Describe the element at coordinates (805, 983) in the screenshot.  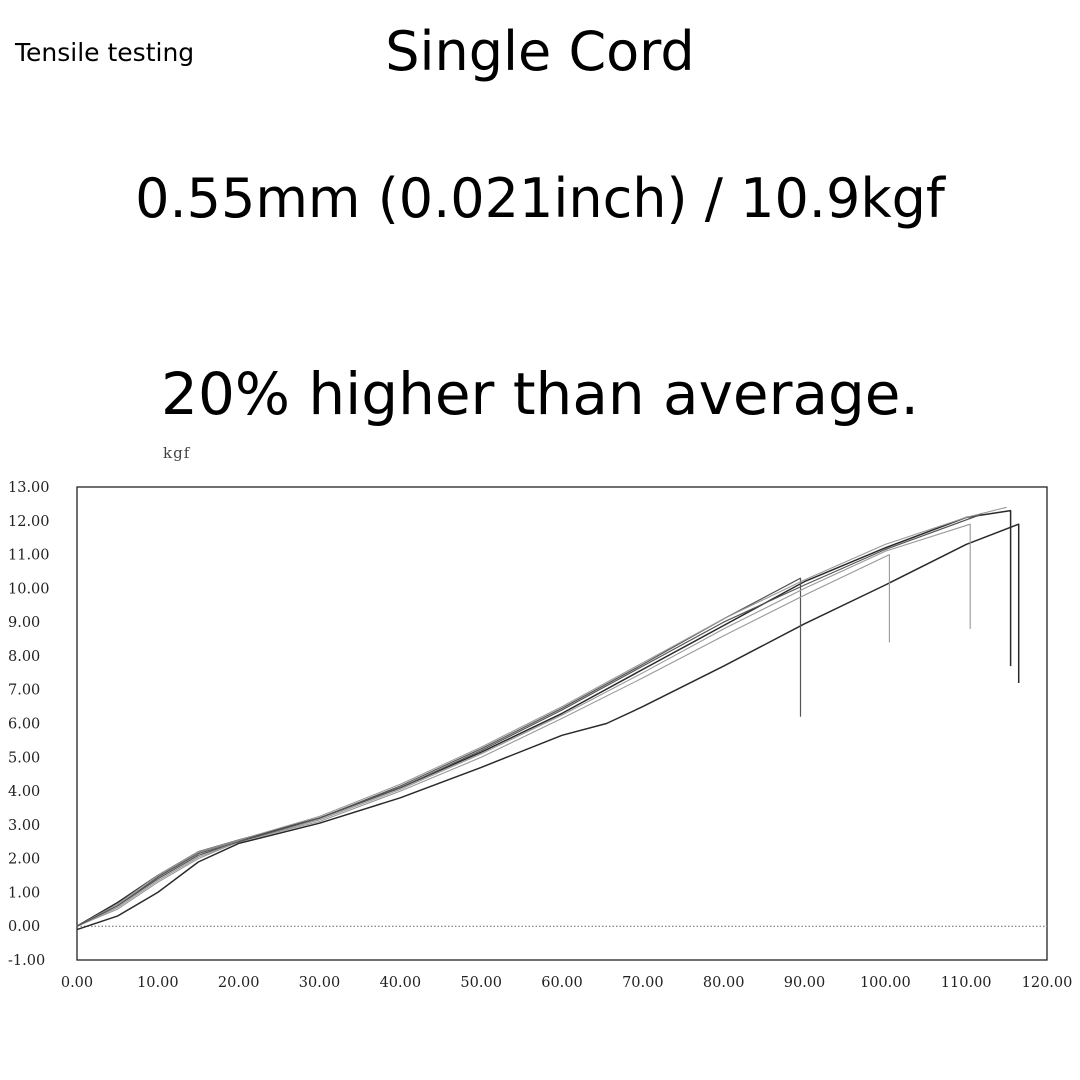
I see `x-tick-label: 90.00` at that location.